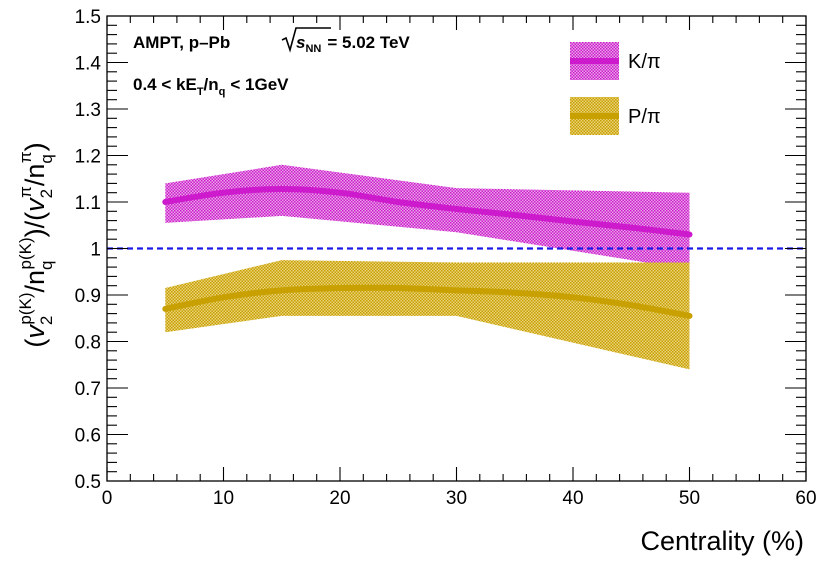 The height and width of the screenshot is (565, 830). I want to click on y-title-slash: /, so click(35, 288).